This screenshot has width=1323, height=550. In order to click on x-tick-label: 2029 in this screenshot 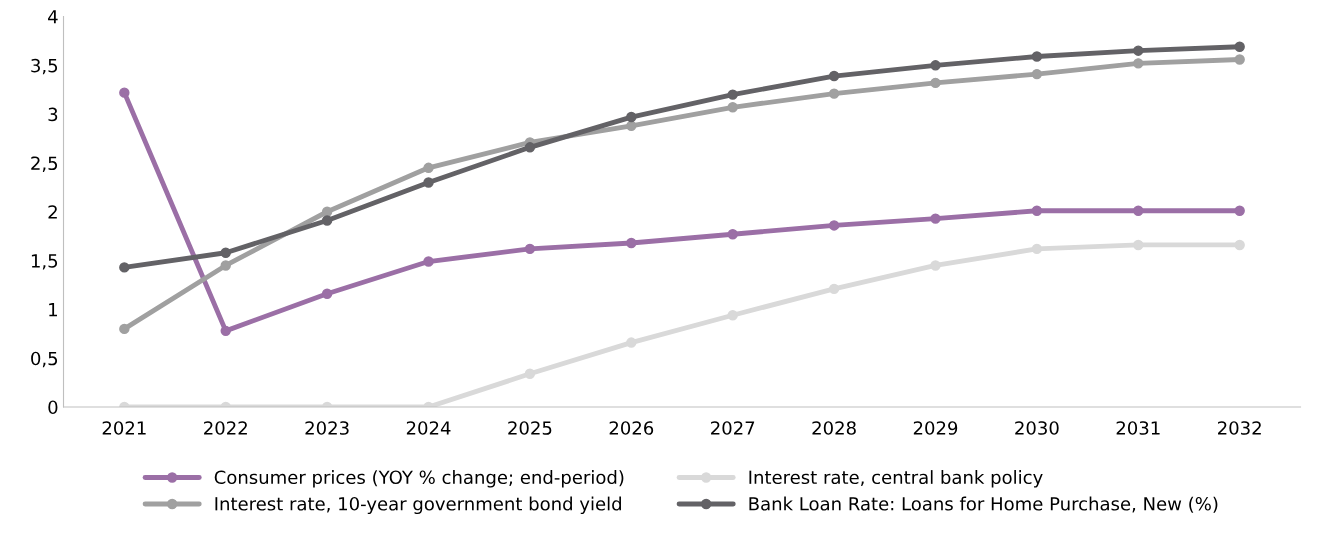, I will do `click(935, 428)`.